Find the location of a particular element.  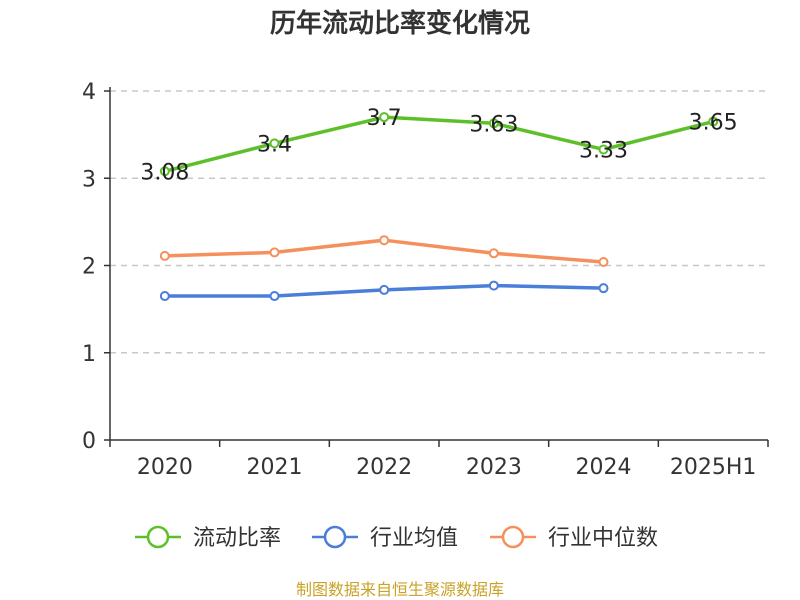

y-tick-label: 2 is located at coordinates (89, 267).